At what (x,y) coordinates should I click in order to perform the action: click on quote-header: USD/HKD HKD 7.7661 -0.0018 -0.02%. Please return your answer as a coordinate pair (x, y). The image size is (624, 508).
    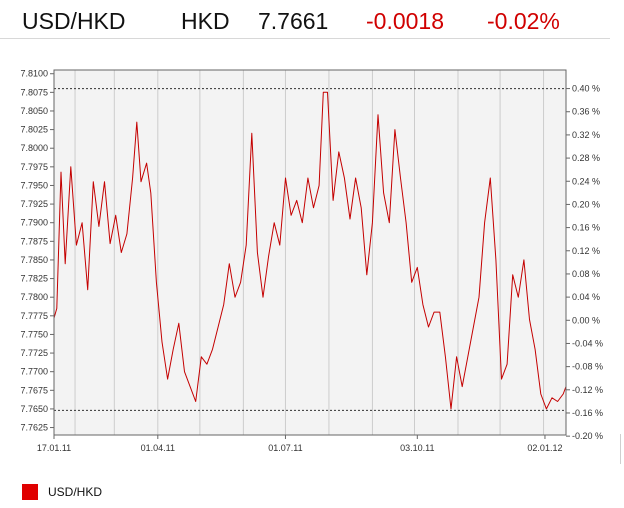
    Looking at the image, I should click on (305, 19).